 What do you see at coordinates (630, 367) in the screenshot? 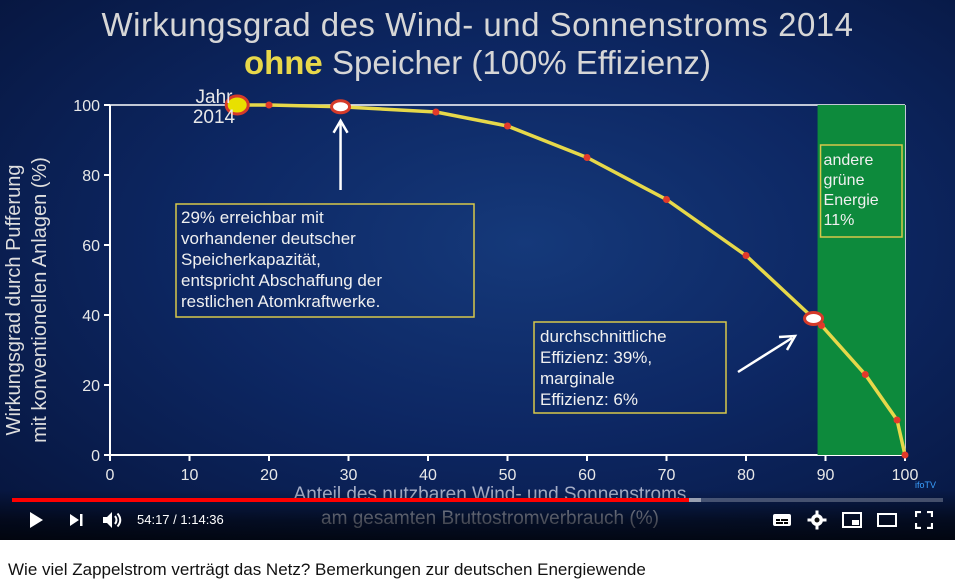
I see `annotation-box-efficiency` at bounding box center [630, 367].